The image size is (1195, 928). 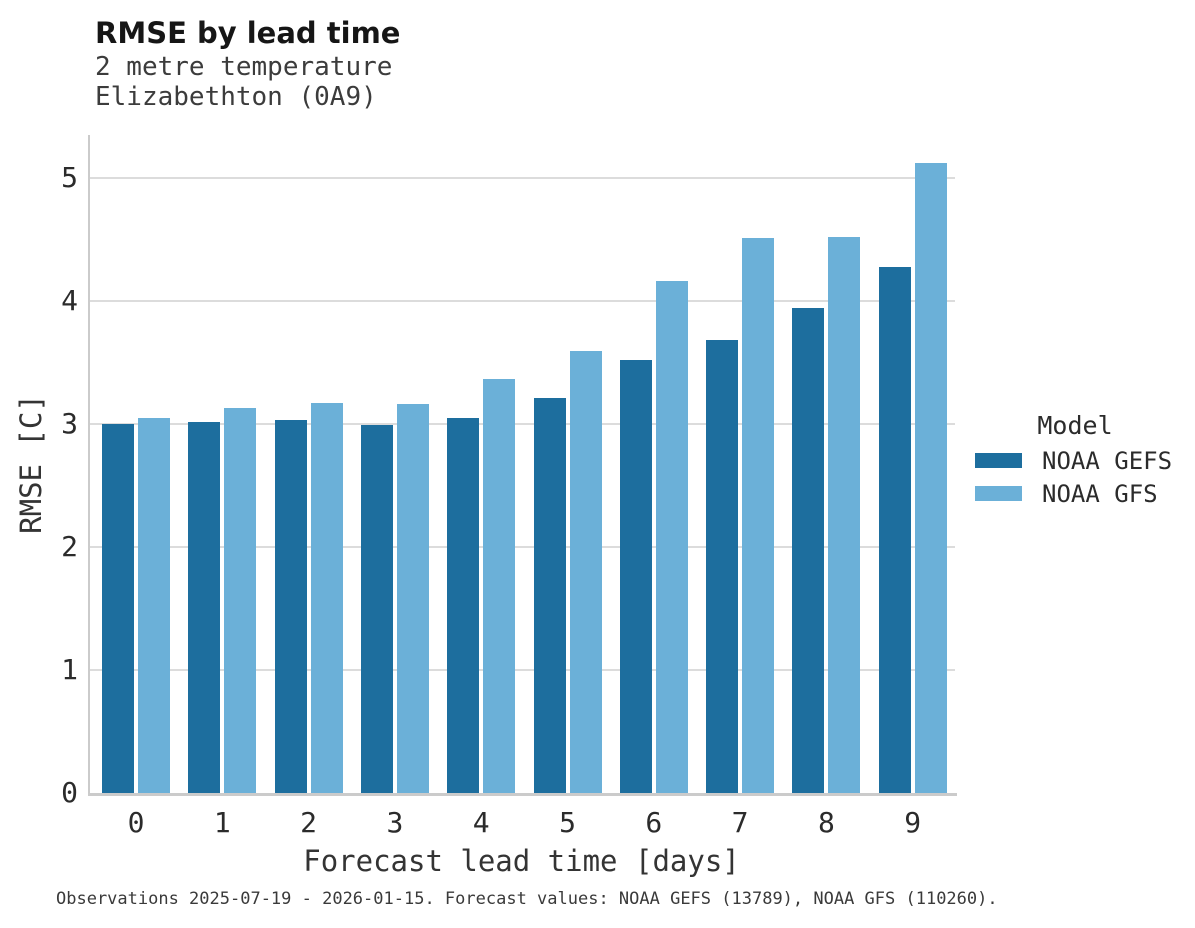 I want to click on x-tick-label-8: 8, so click(x=826, y=822).